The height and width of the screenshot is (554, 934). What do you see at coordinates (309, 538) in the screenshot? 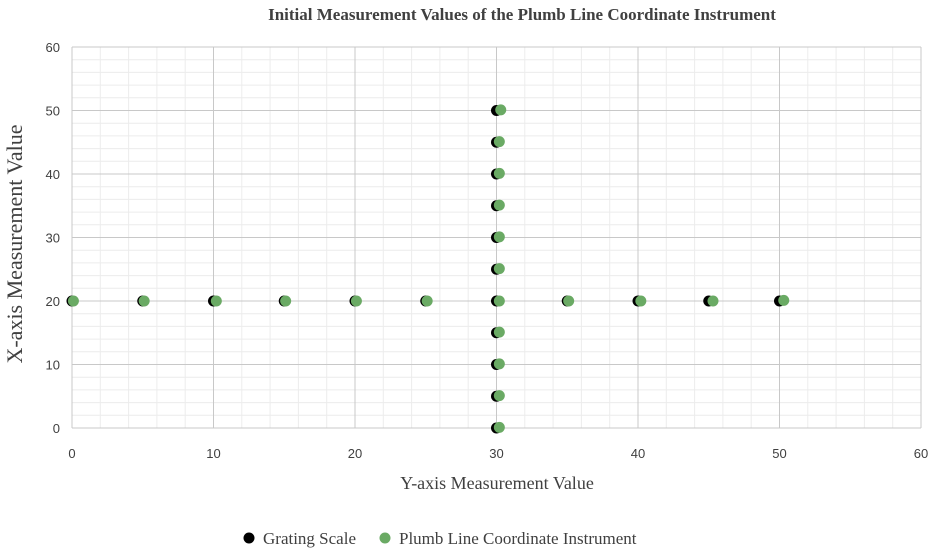
I see `legend-label: Grating Scale` at bounding box center [309, 538].